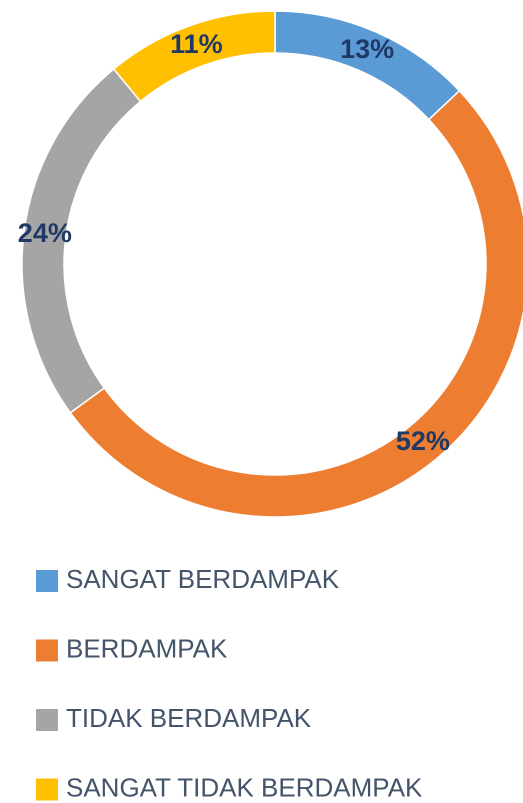 The height and width of the screenshot is (803, 523). What do you see at coordinates (423, 441) in the screenshot?
I see `data-label: 52%` at bounding box center [423, 441].